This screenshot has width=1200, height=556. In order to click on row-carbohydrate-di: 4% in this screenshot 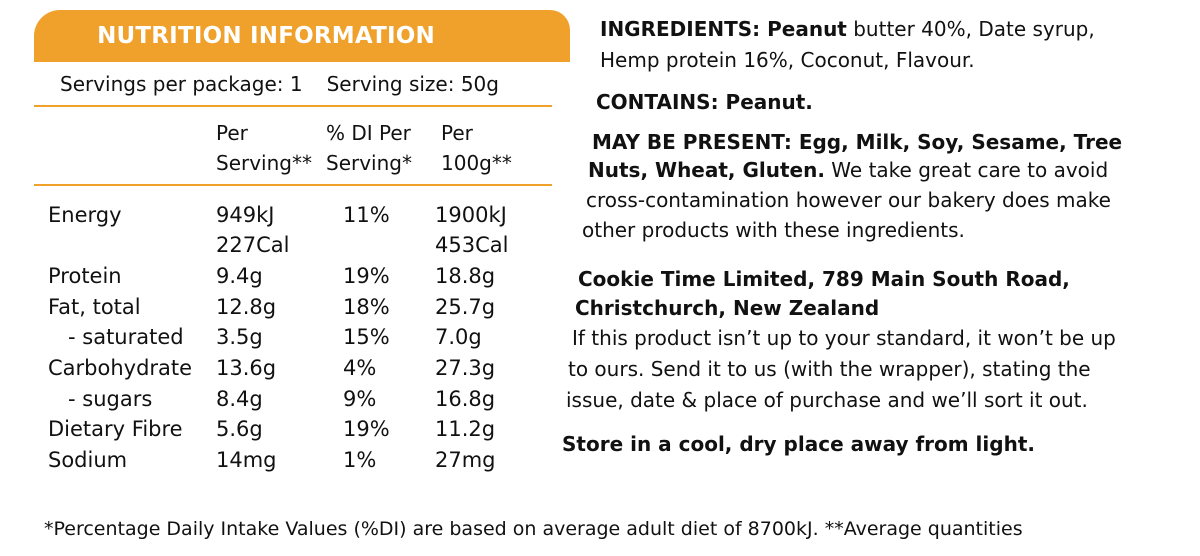, I will do `click(360, 368)`.